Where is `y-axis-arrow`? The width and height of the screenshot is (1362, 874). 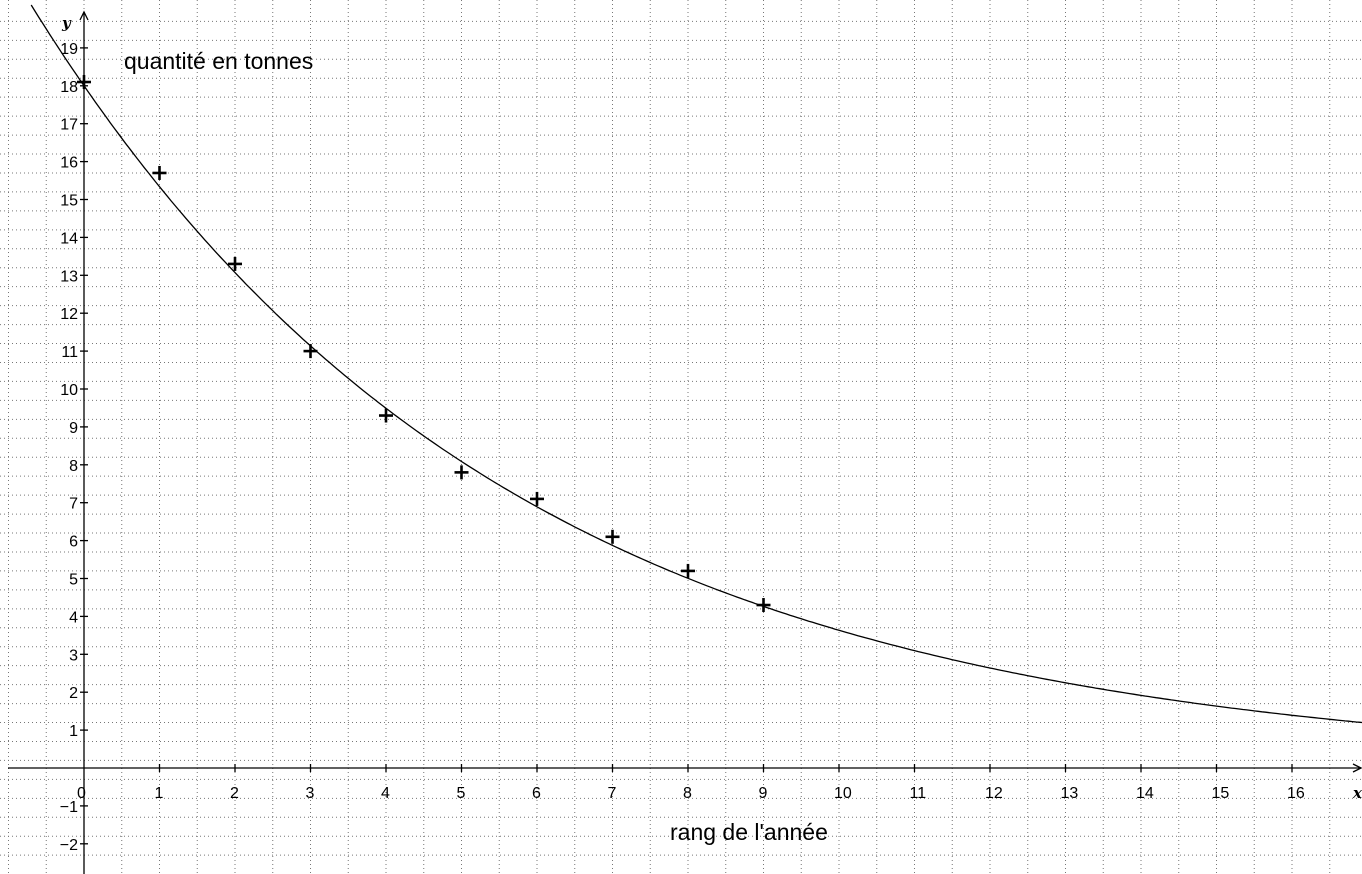
y-axis-arrow is located at coordinates (84, 15).